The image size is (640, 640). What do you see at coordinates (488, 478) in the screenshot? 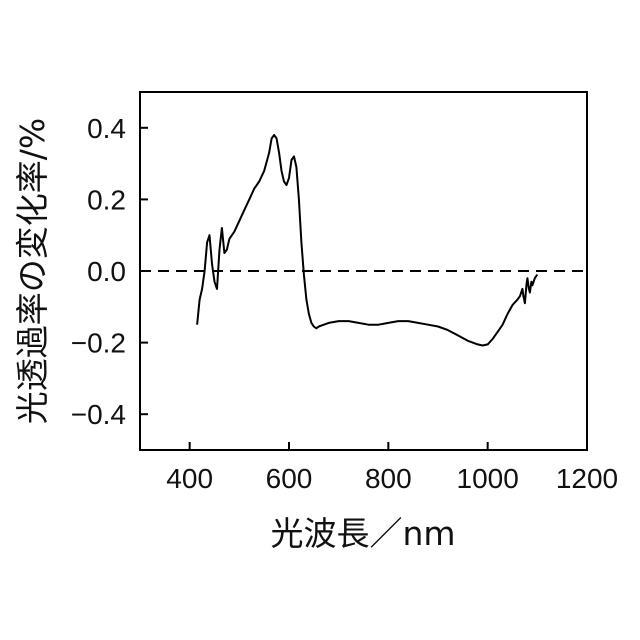
I see `x-tick-label: 1000` at bounding box center [488, 478].